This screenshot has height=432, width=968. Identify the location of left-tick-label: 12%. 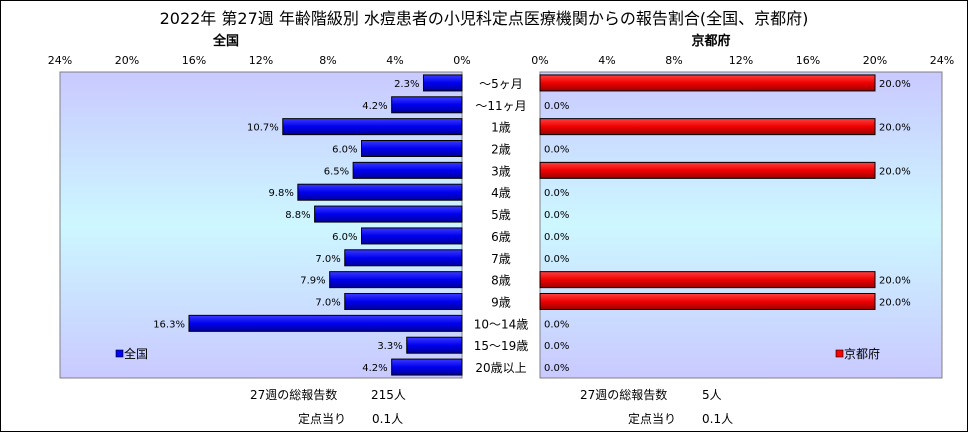
(261, 60).